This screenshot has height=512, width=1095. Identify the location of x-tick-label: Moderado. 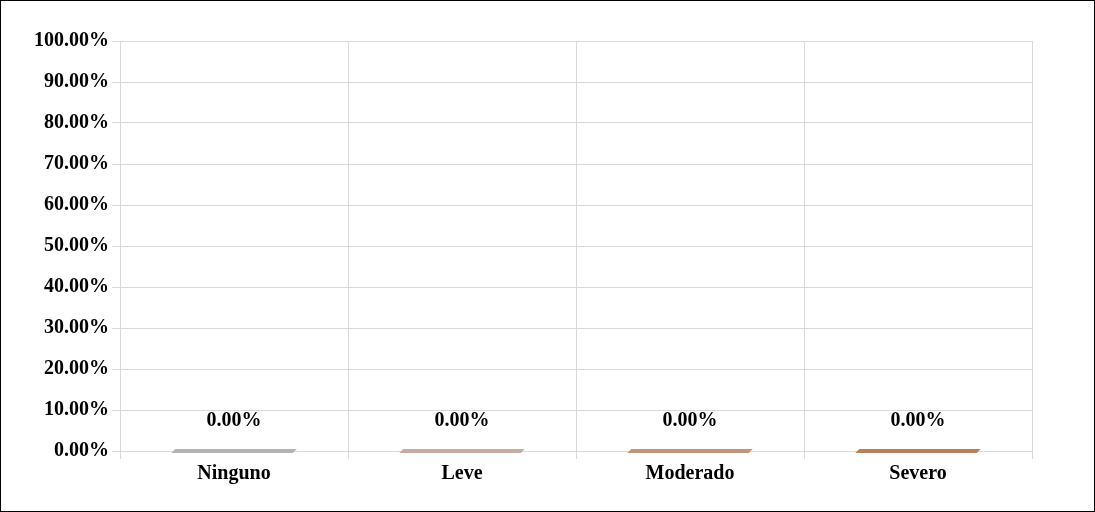
(690, 472).